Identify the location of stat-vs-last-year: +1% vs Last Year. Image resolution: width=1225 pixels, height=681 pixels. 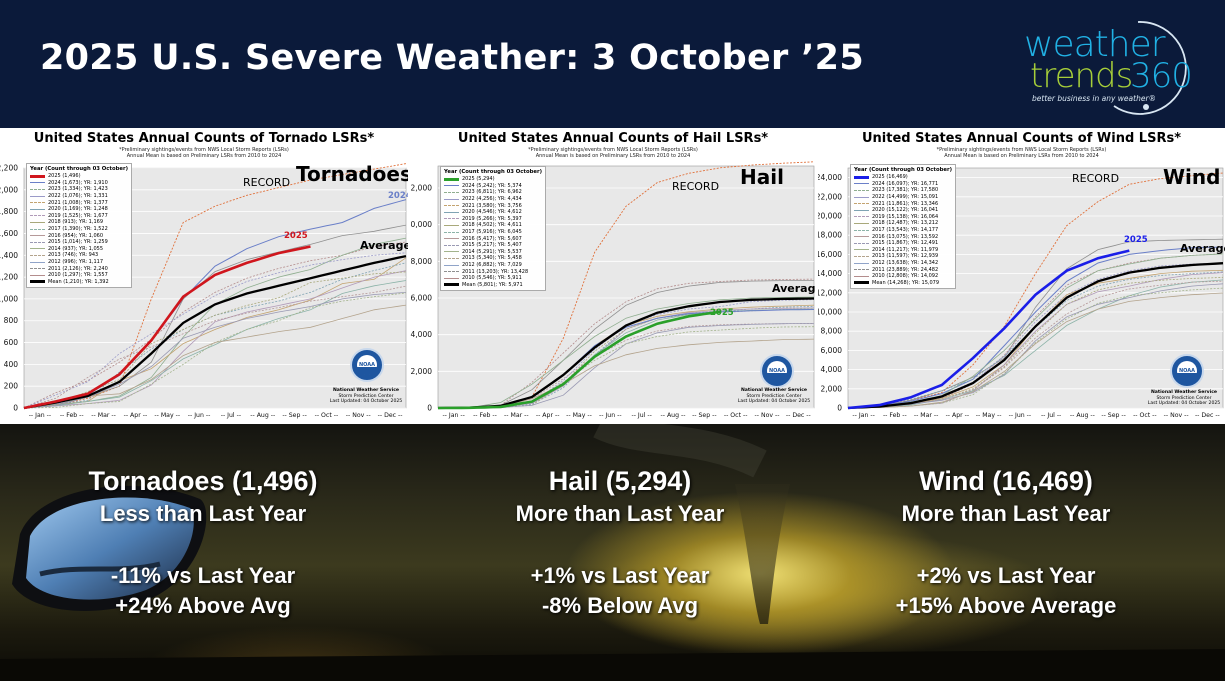
(620, 575).